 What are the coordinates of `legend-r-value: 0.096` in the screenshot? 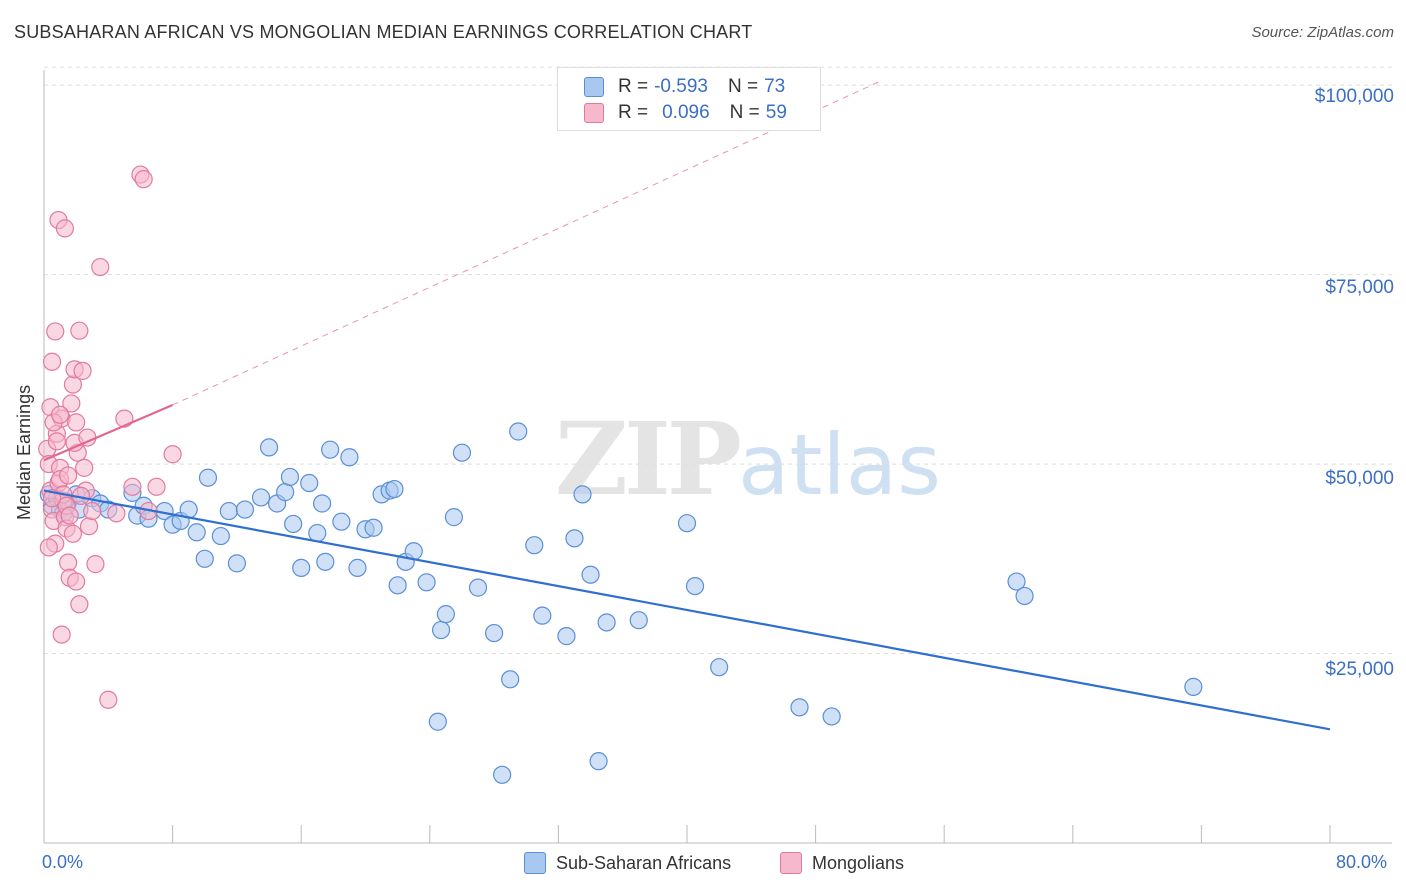 It's located at (686, 112).